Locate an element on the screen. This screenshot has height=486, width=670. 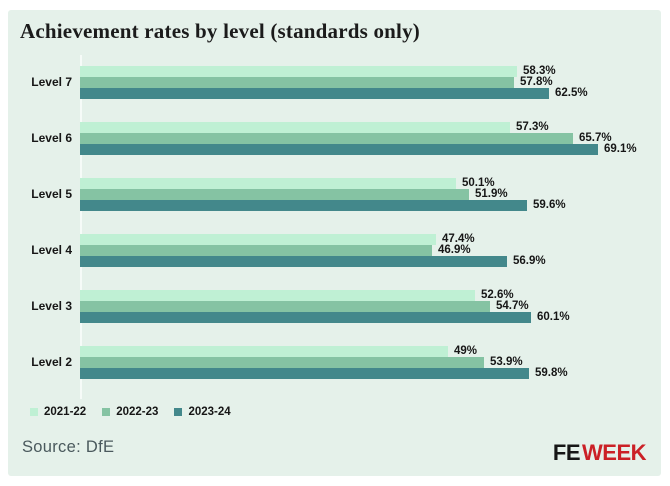
bar-value-label: 69.1% is located at coordinates (620, 149).